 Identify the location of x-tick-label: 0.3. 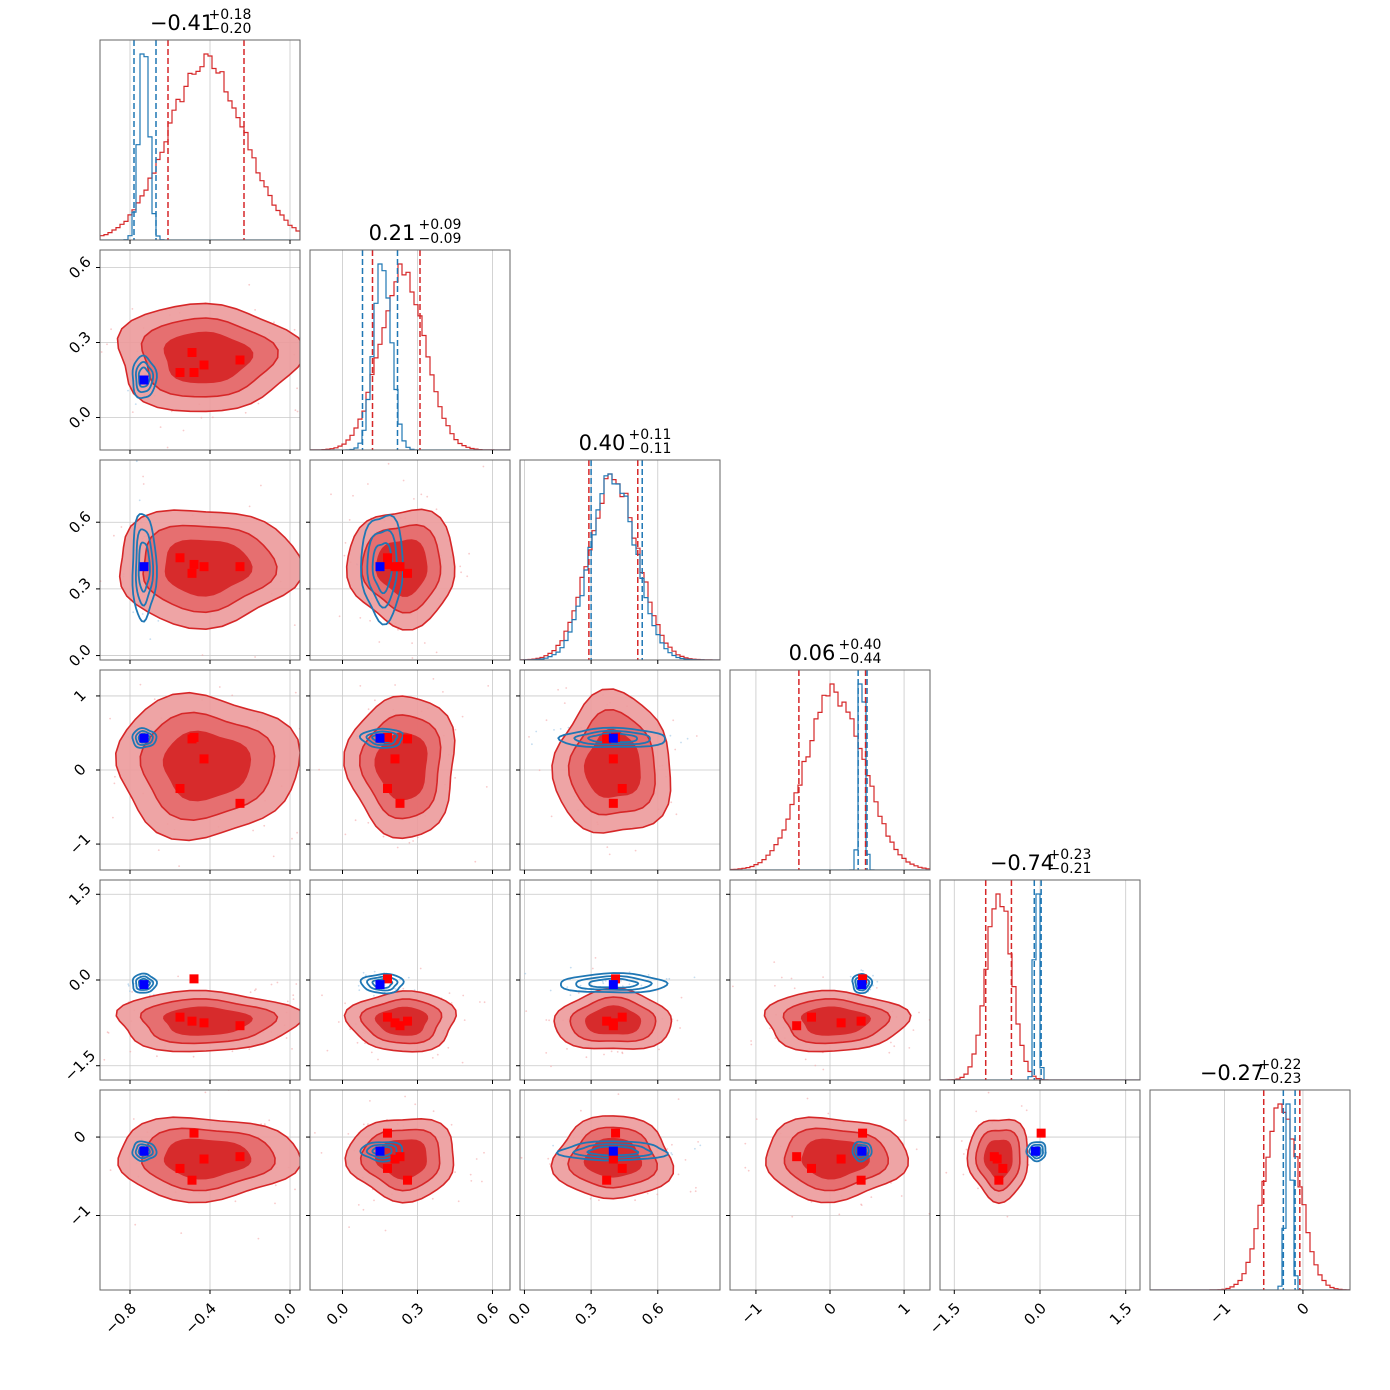
(586, 1314).